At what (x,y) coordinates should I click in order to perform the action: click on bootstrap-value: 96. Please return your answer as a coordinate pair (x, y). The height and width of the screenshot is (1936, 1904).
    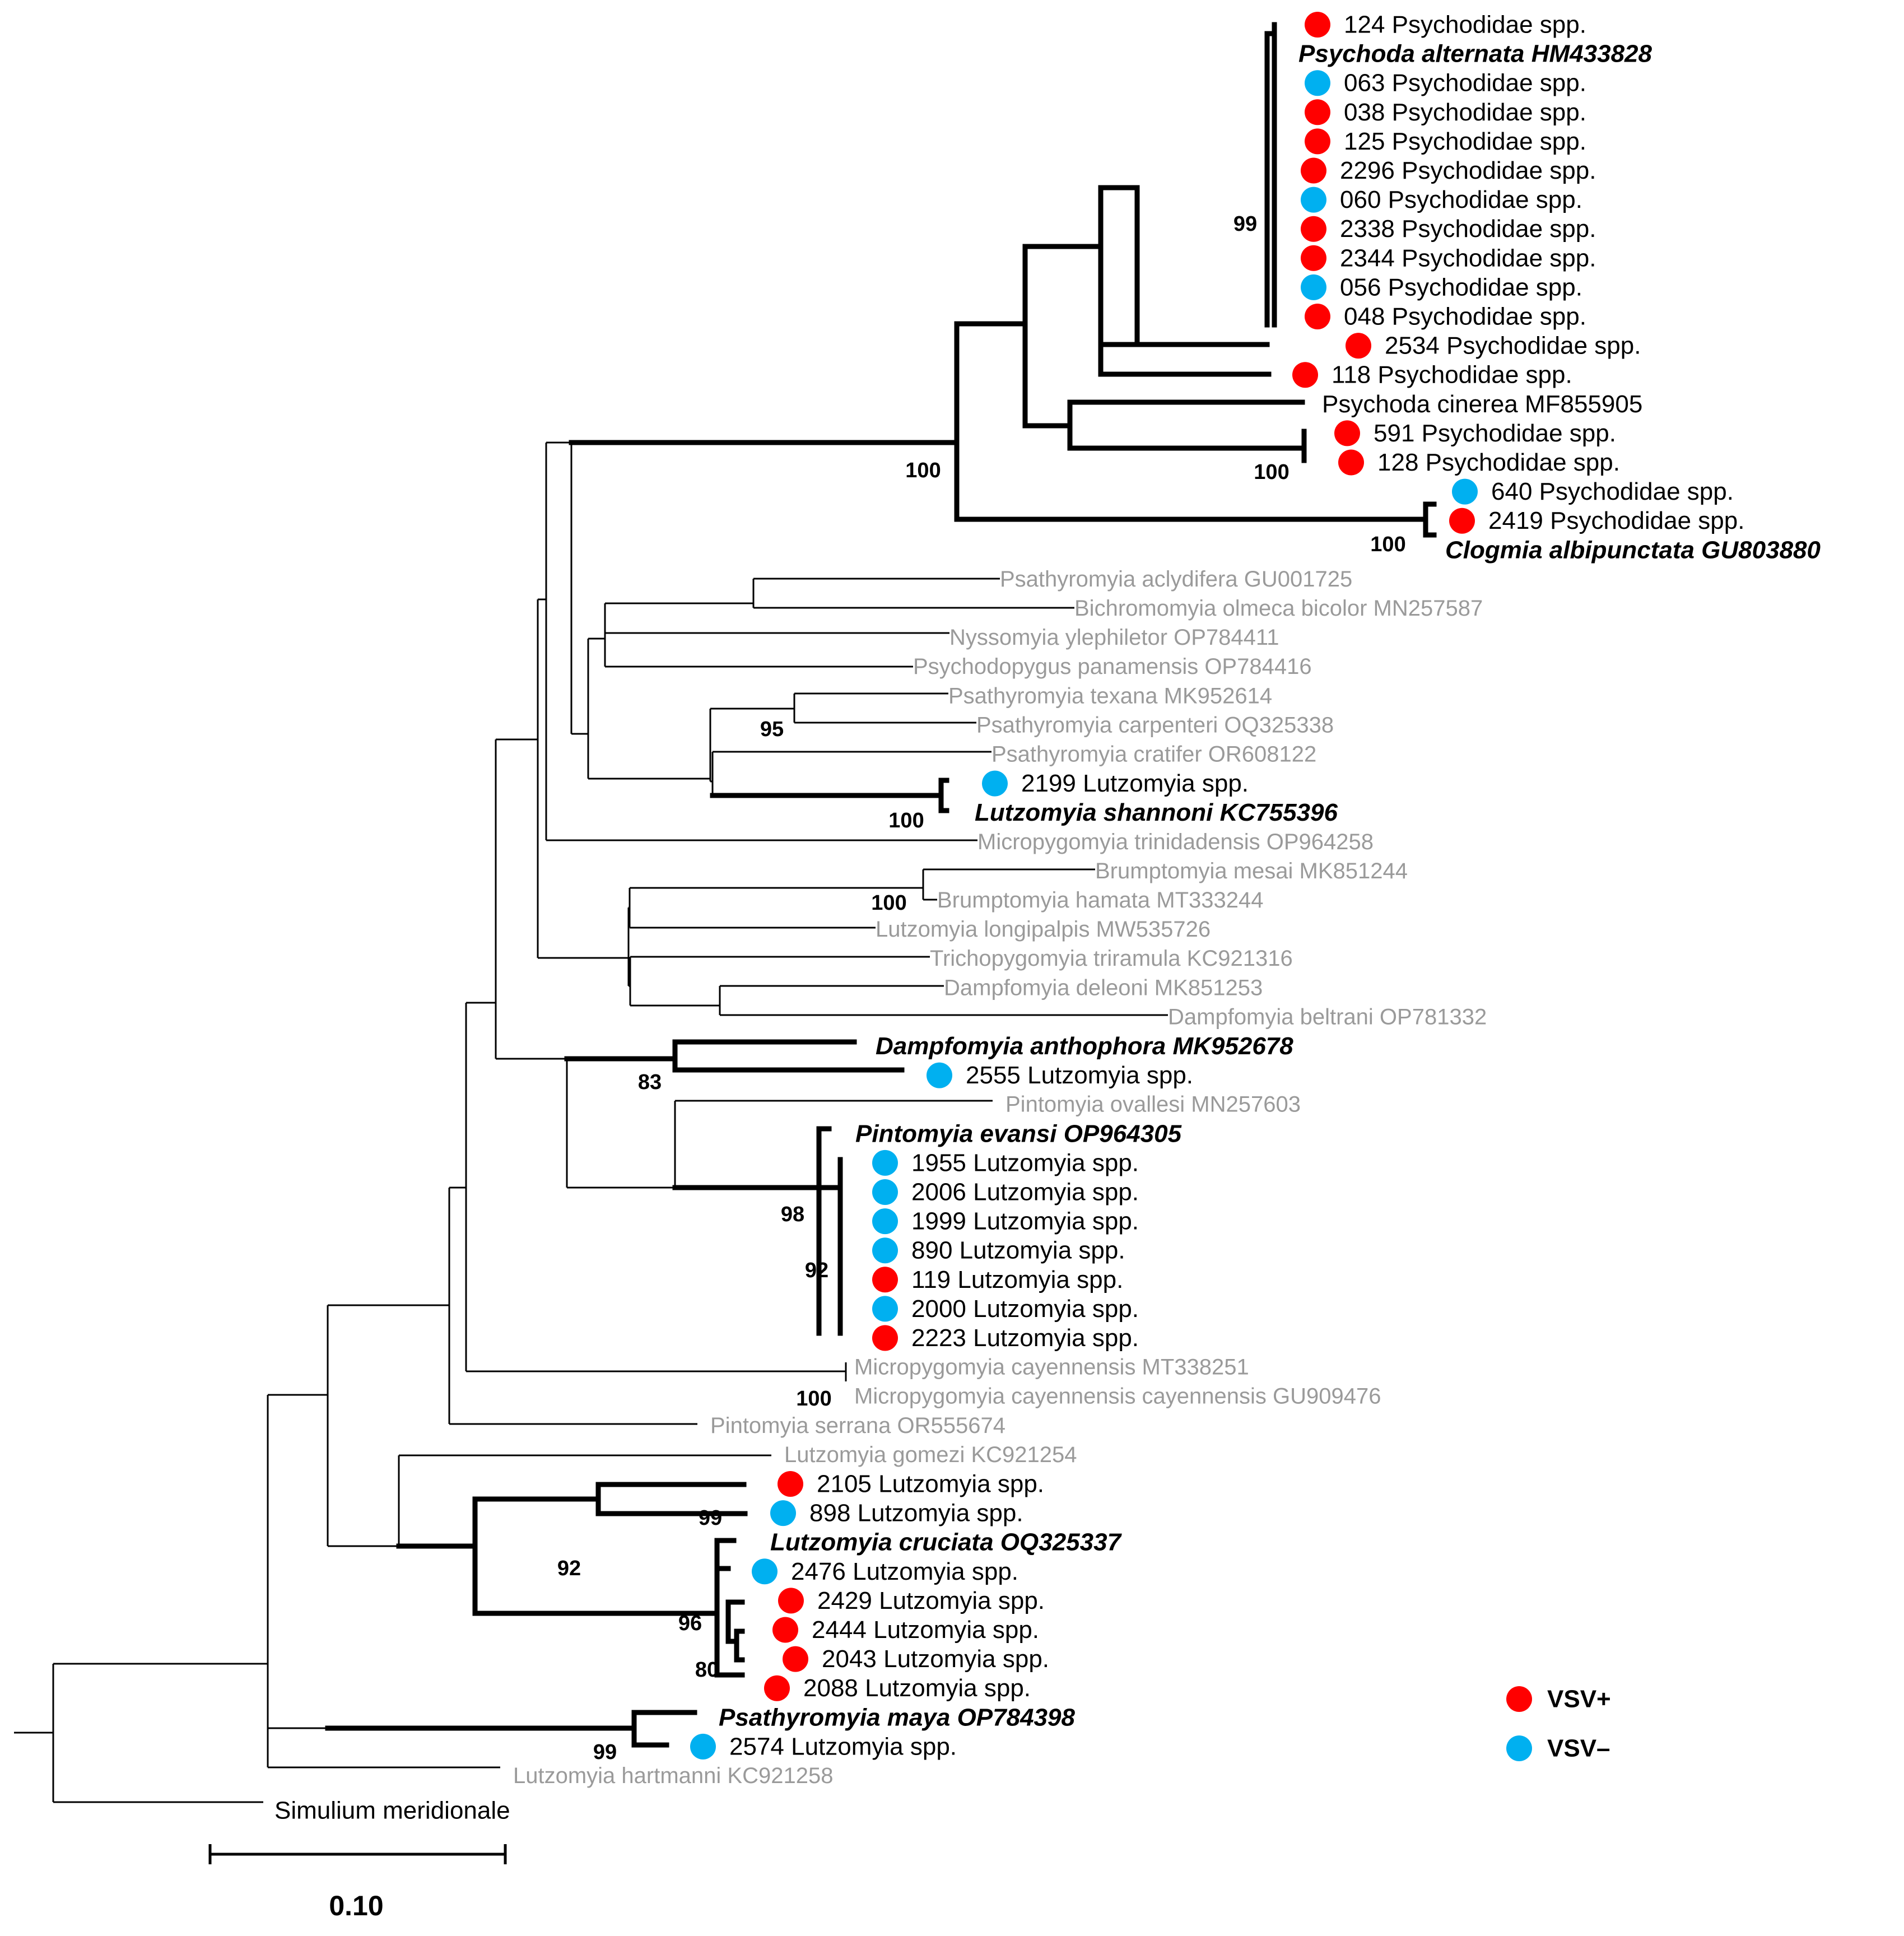
    Looking at the image, I should click on (690, 1624).